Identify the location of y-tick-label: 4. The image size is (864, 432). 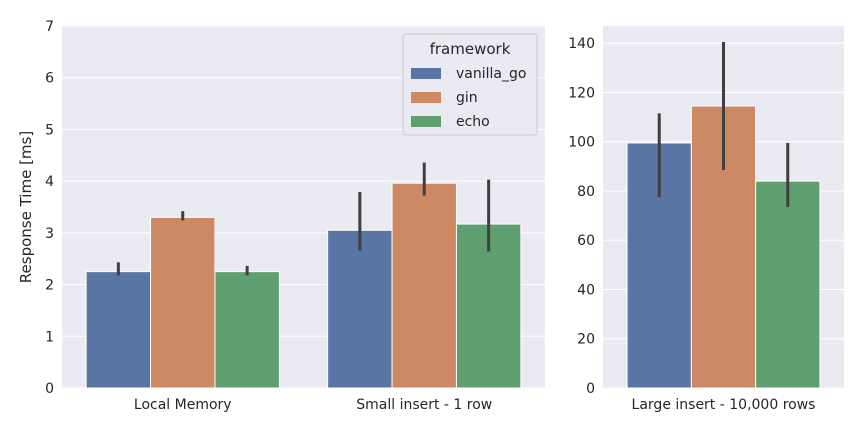
(49, 182).